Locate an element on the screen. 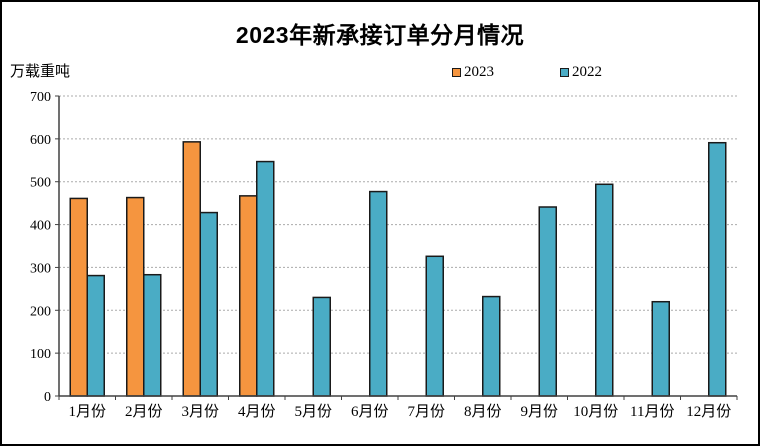 Image resolution: width=760 pixels, height=446 pixels. svg-text: 0 is located at coordinates (47, 397).